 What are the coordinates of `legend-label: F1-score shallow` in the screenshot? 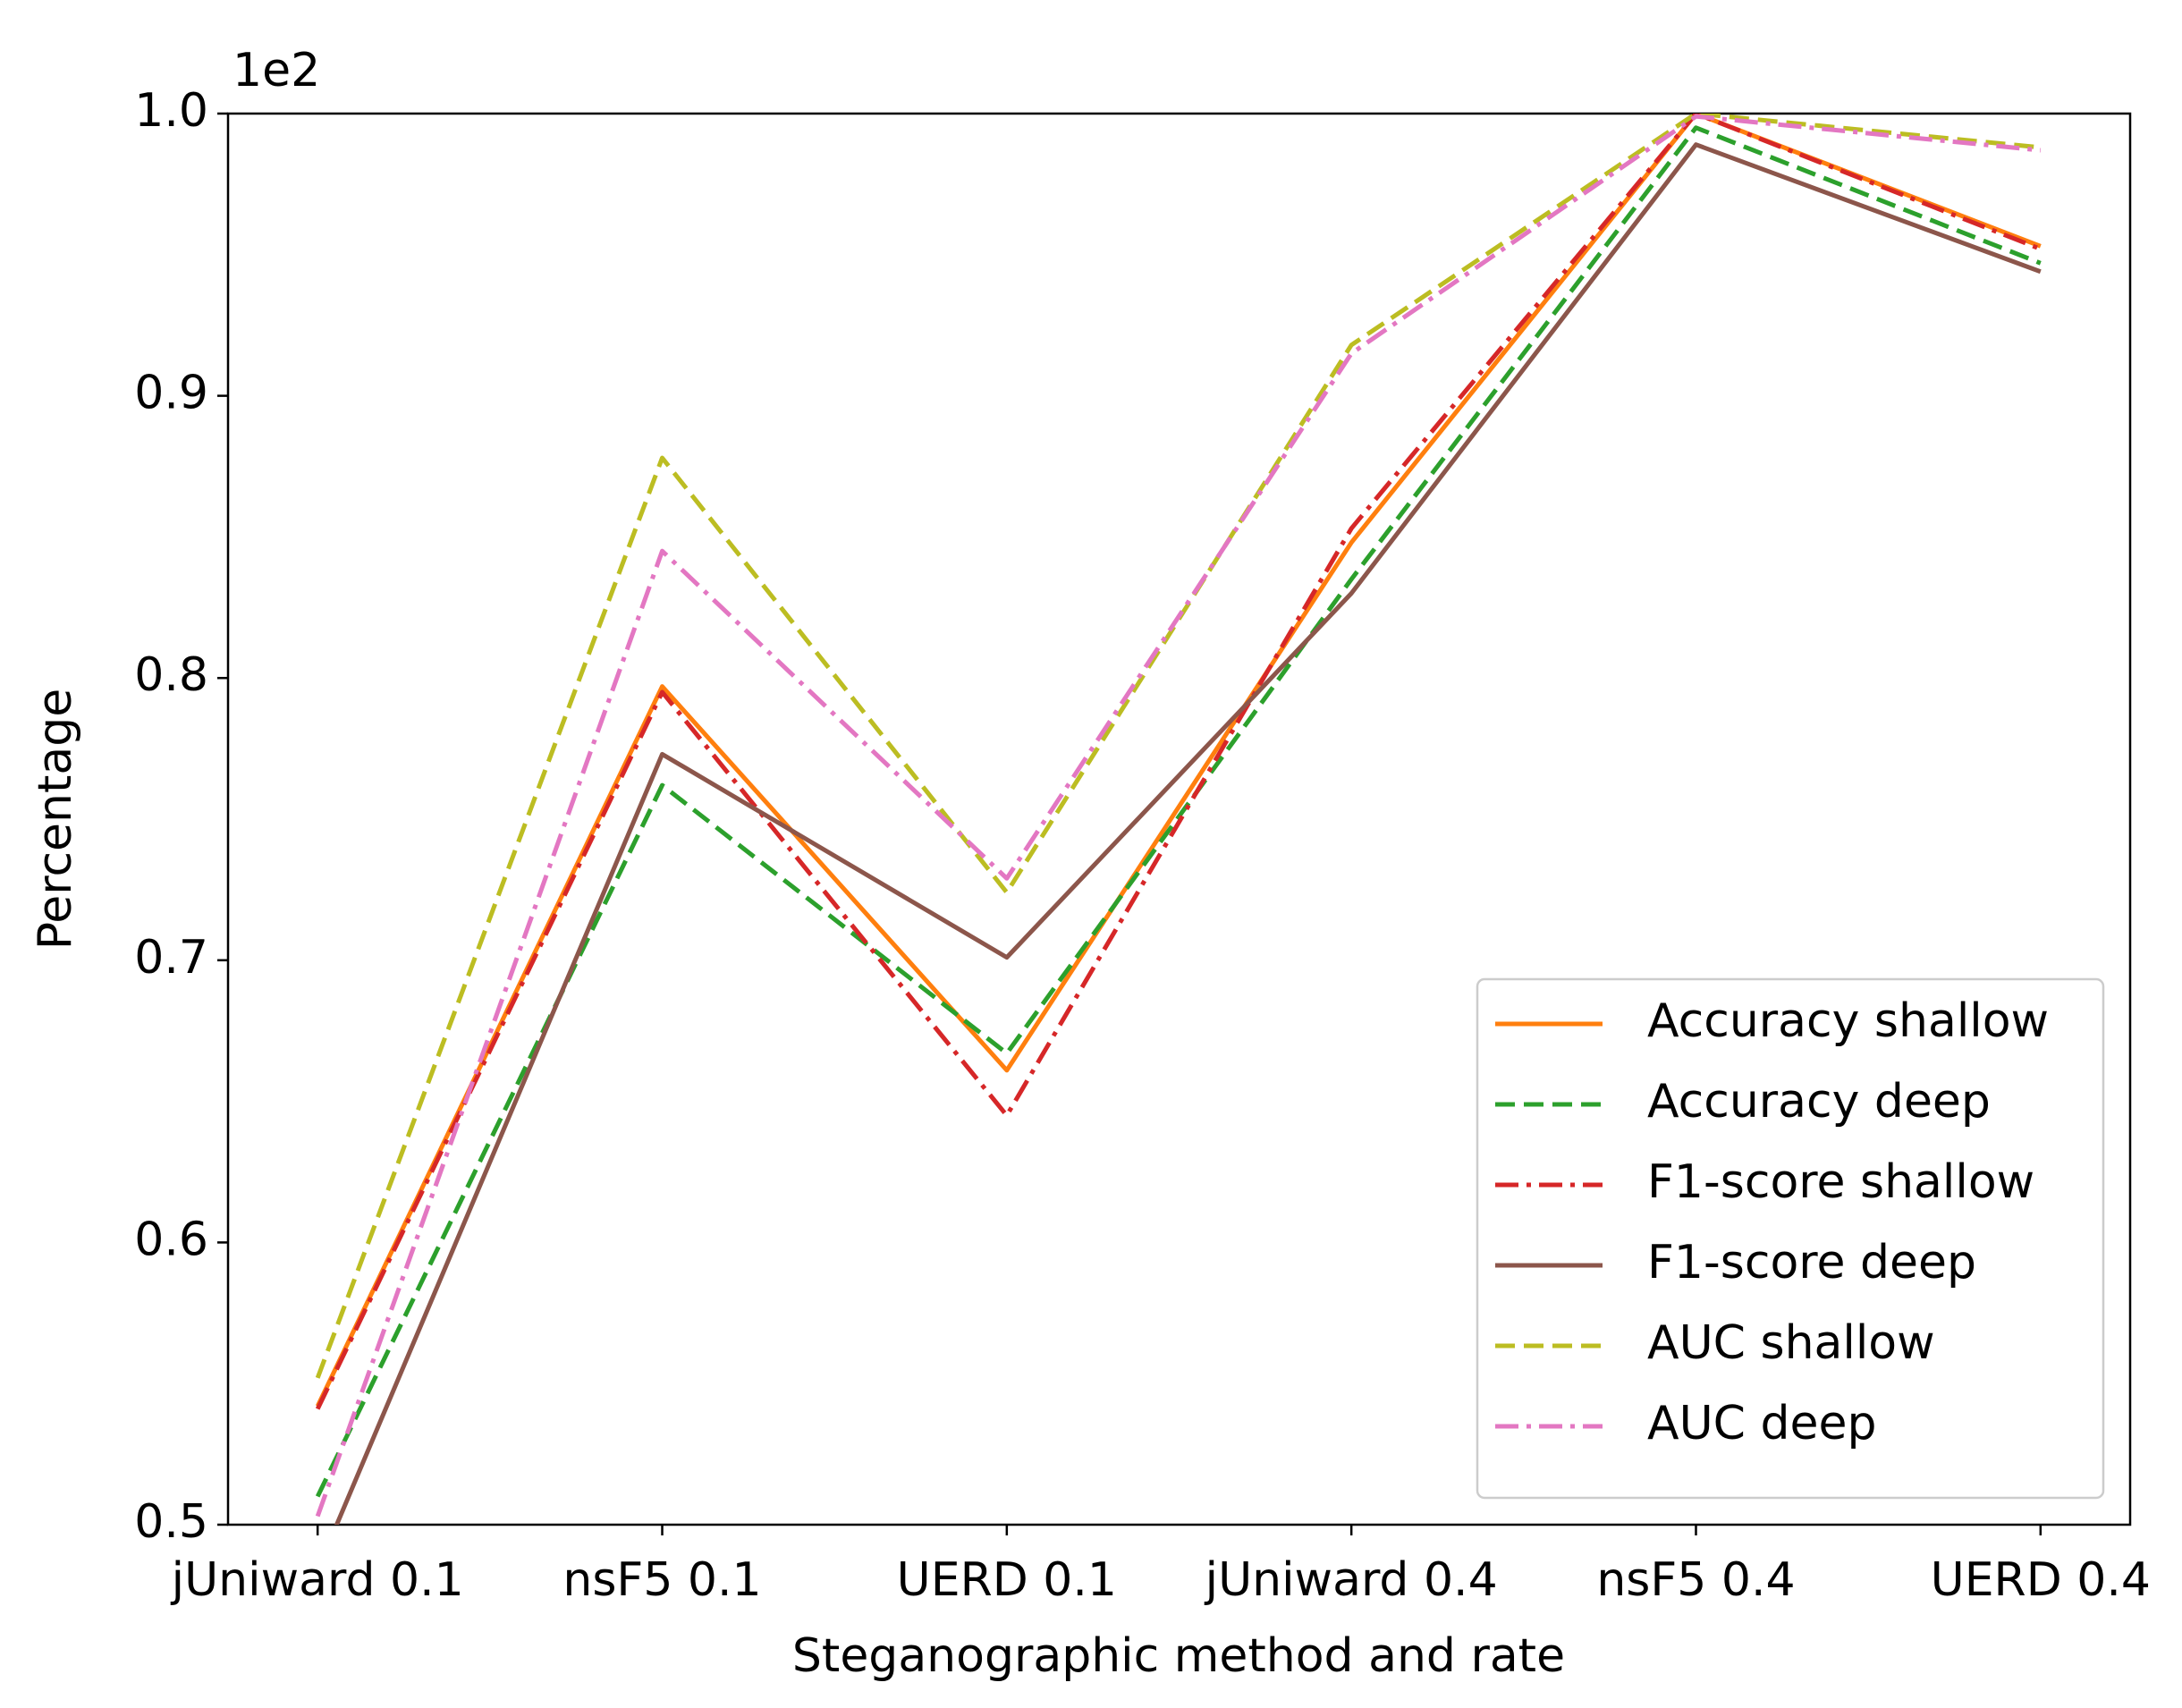 It's located at (1840, 1182).